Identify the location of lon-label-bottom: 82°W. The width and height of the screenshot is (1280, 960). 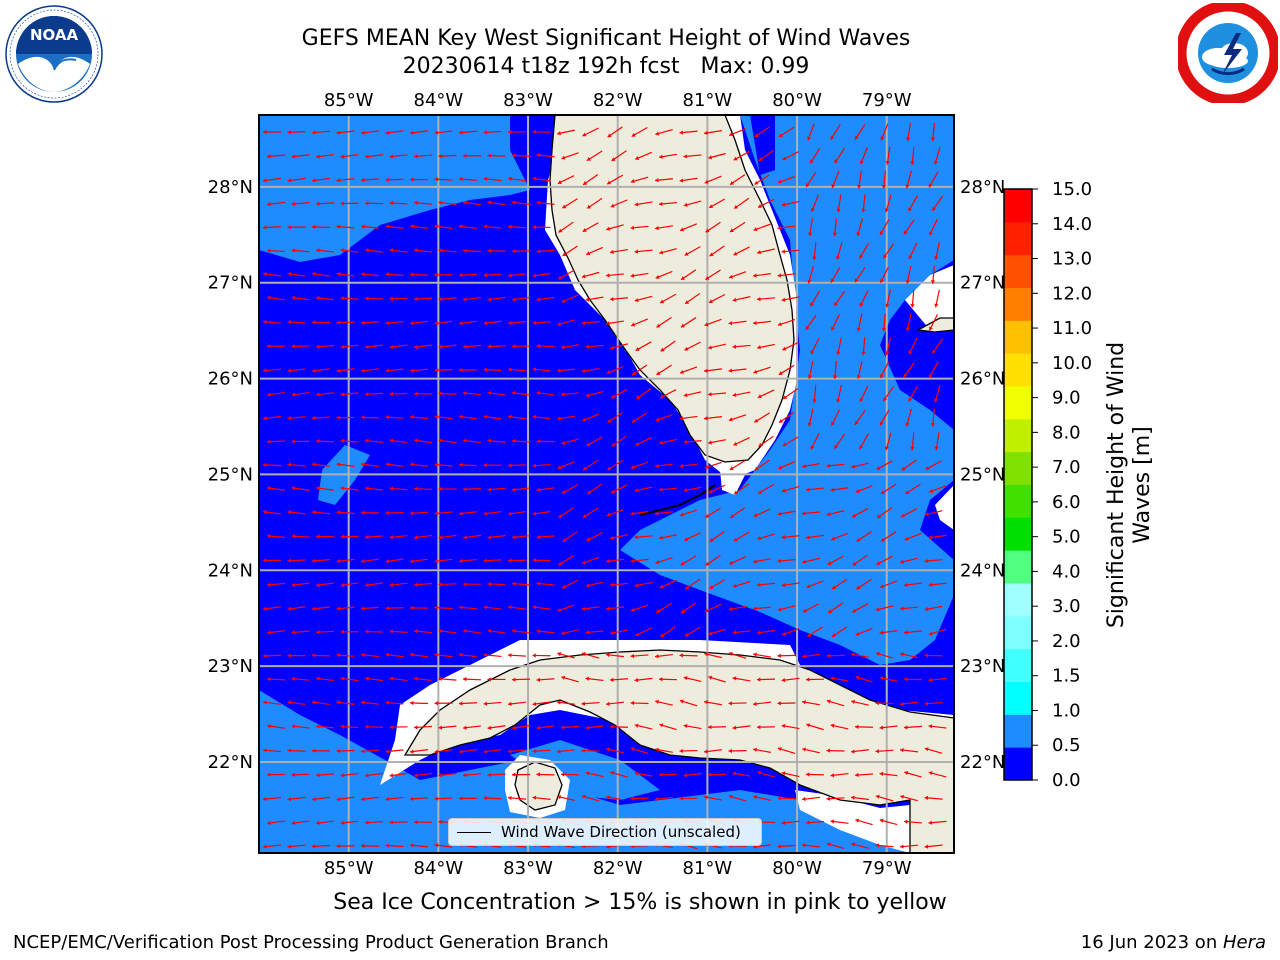
(618, 868).